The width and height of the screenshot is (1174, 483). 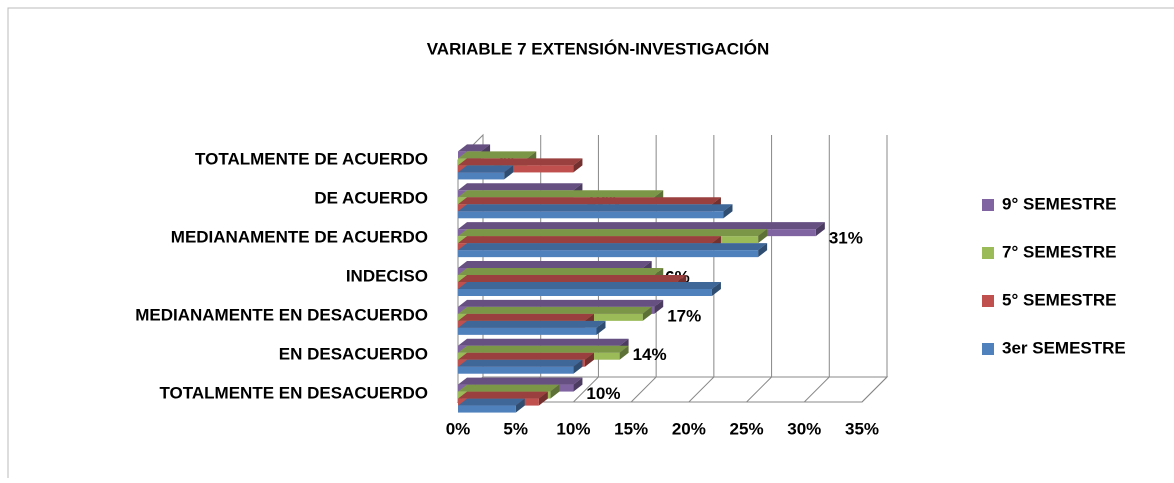 I want to click on legend-label: 7° SEMESTRE, so click(x=1059, y=251).